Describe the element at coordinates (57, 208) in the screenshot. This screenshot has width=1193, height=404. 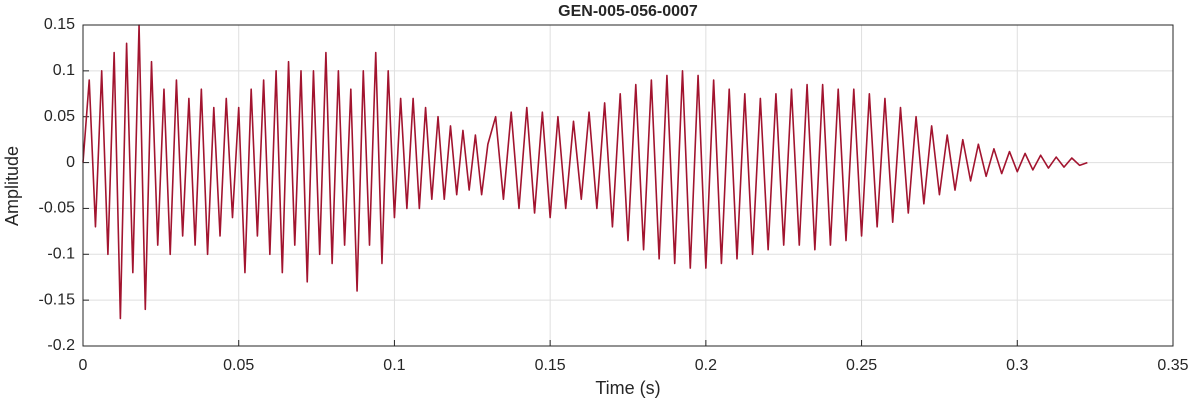
I see `y-tick-label: -0.05` at that location.